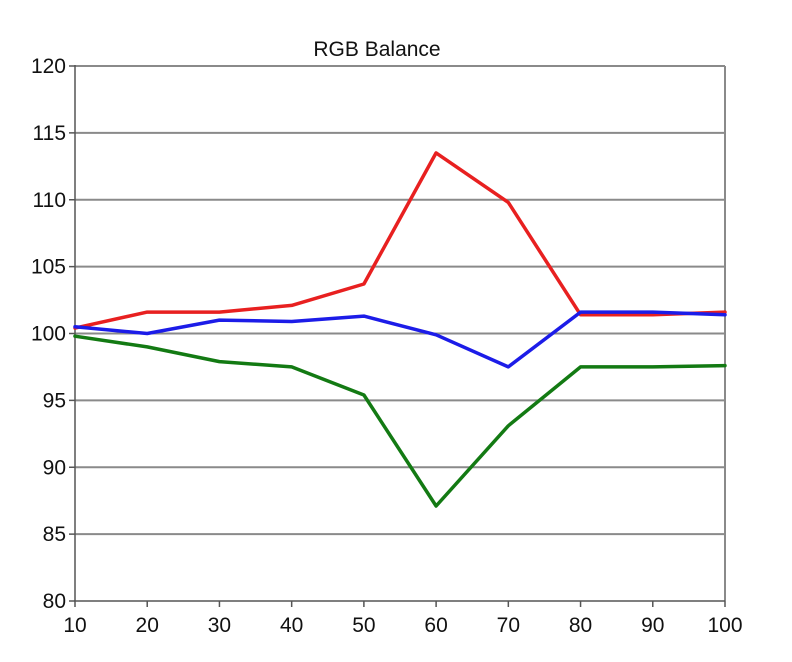  What do you see at coordinates (219, 625) in the screenshot?
I see `x-tick-label-30: 30` at bounding box center [219, 625].